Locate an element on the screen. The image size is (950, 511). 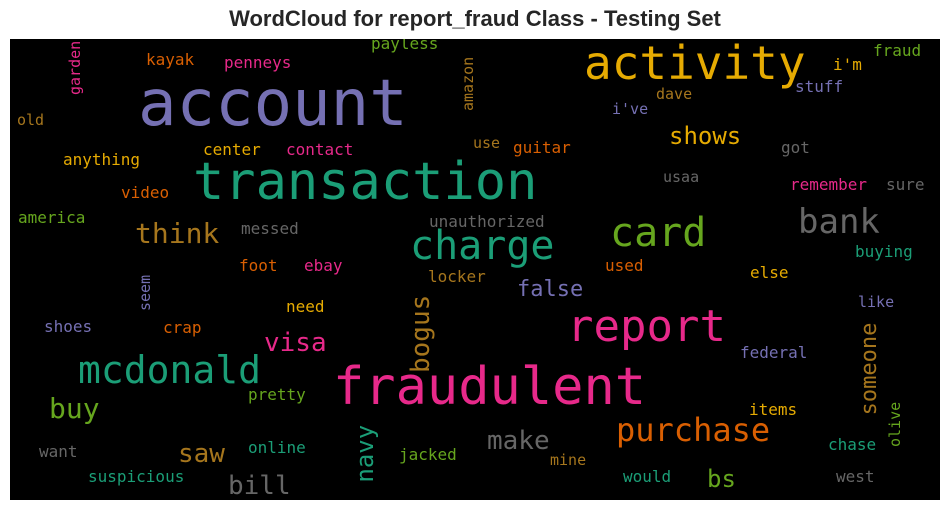
word-would: would is located at coordinates (647, 476).